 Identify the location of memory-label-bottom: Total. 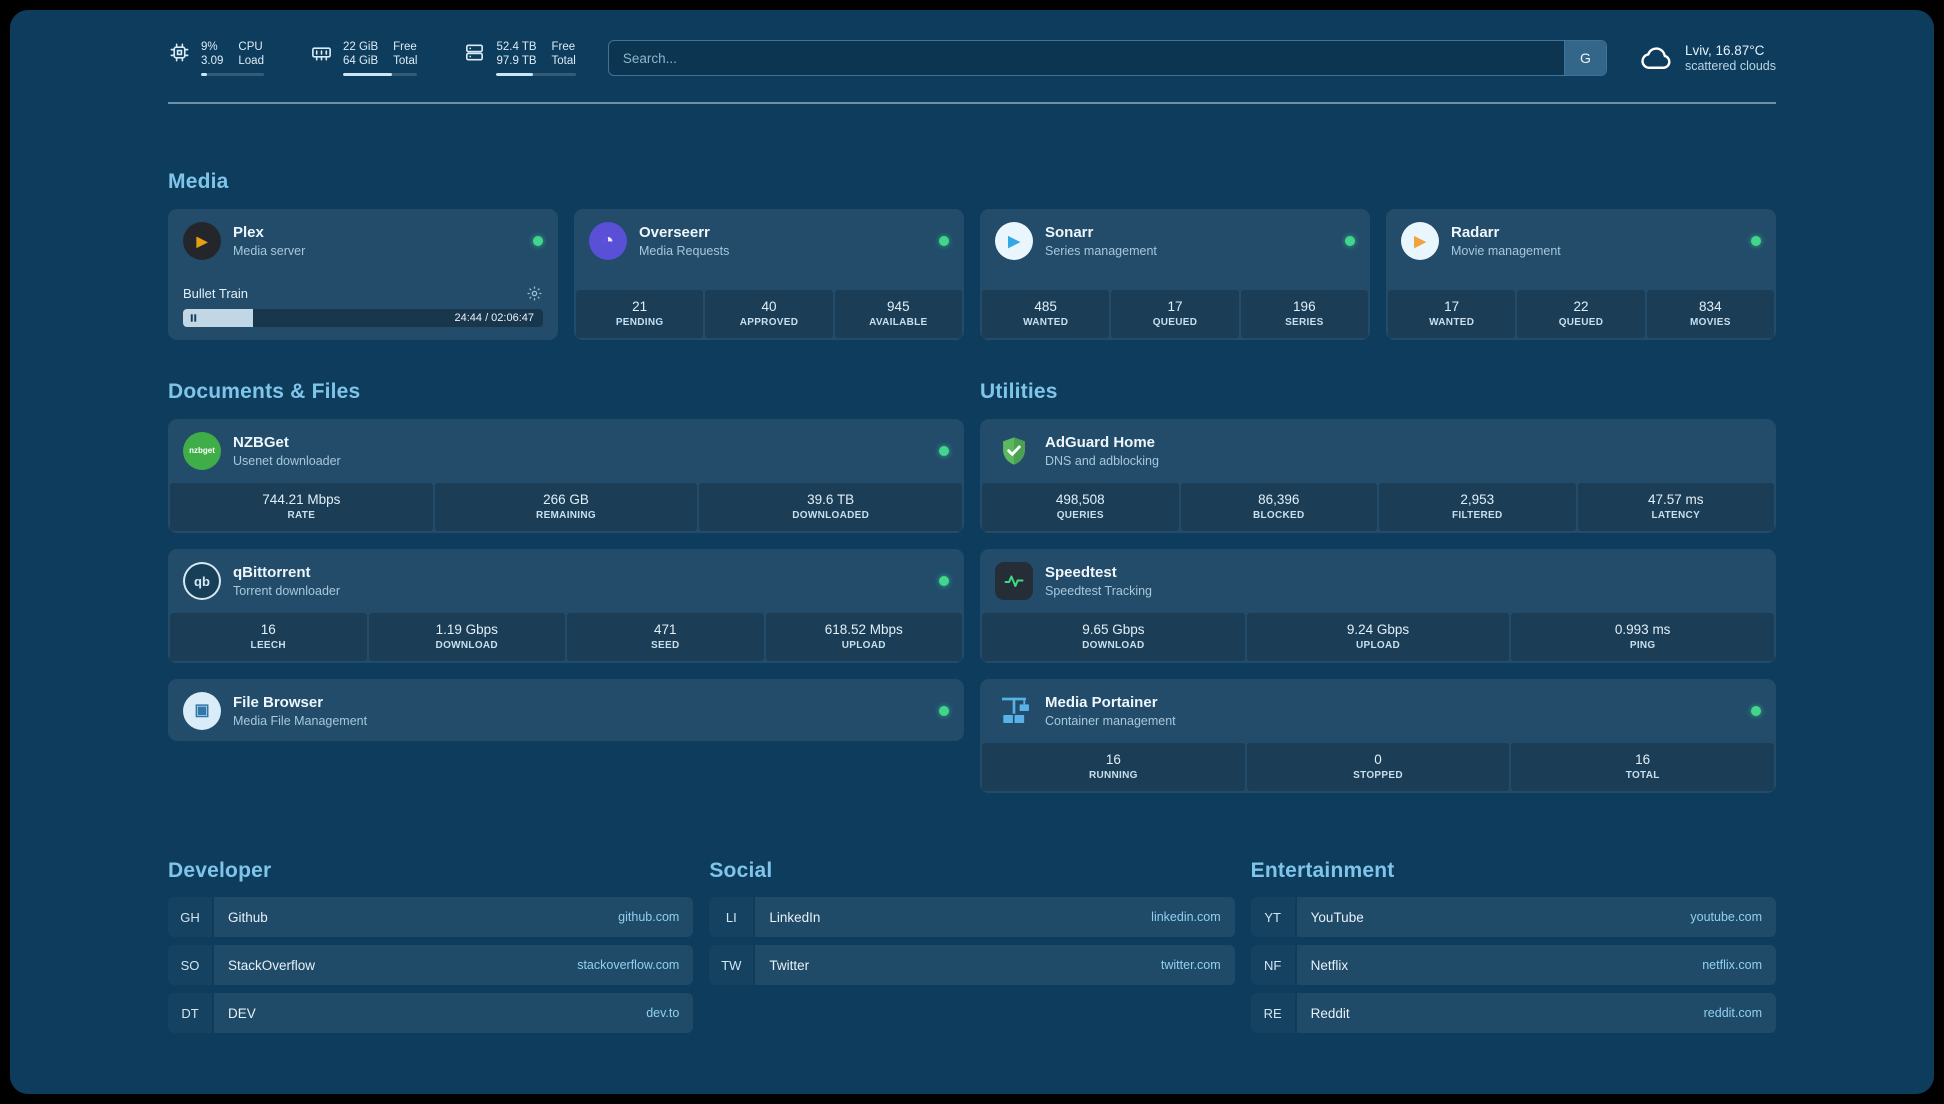
(405, 61).